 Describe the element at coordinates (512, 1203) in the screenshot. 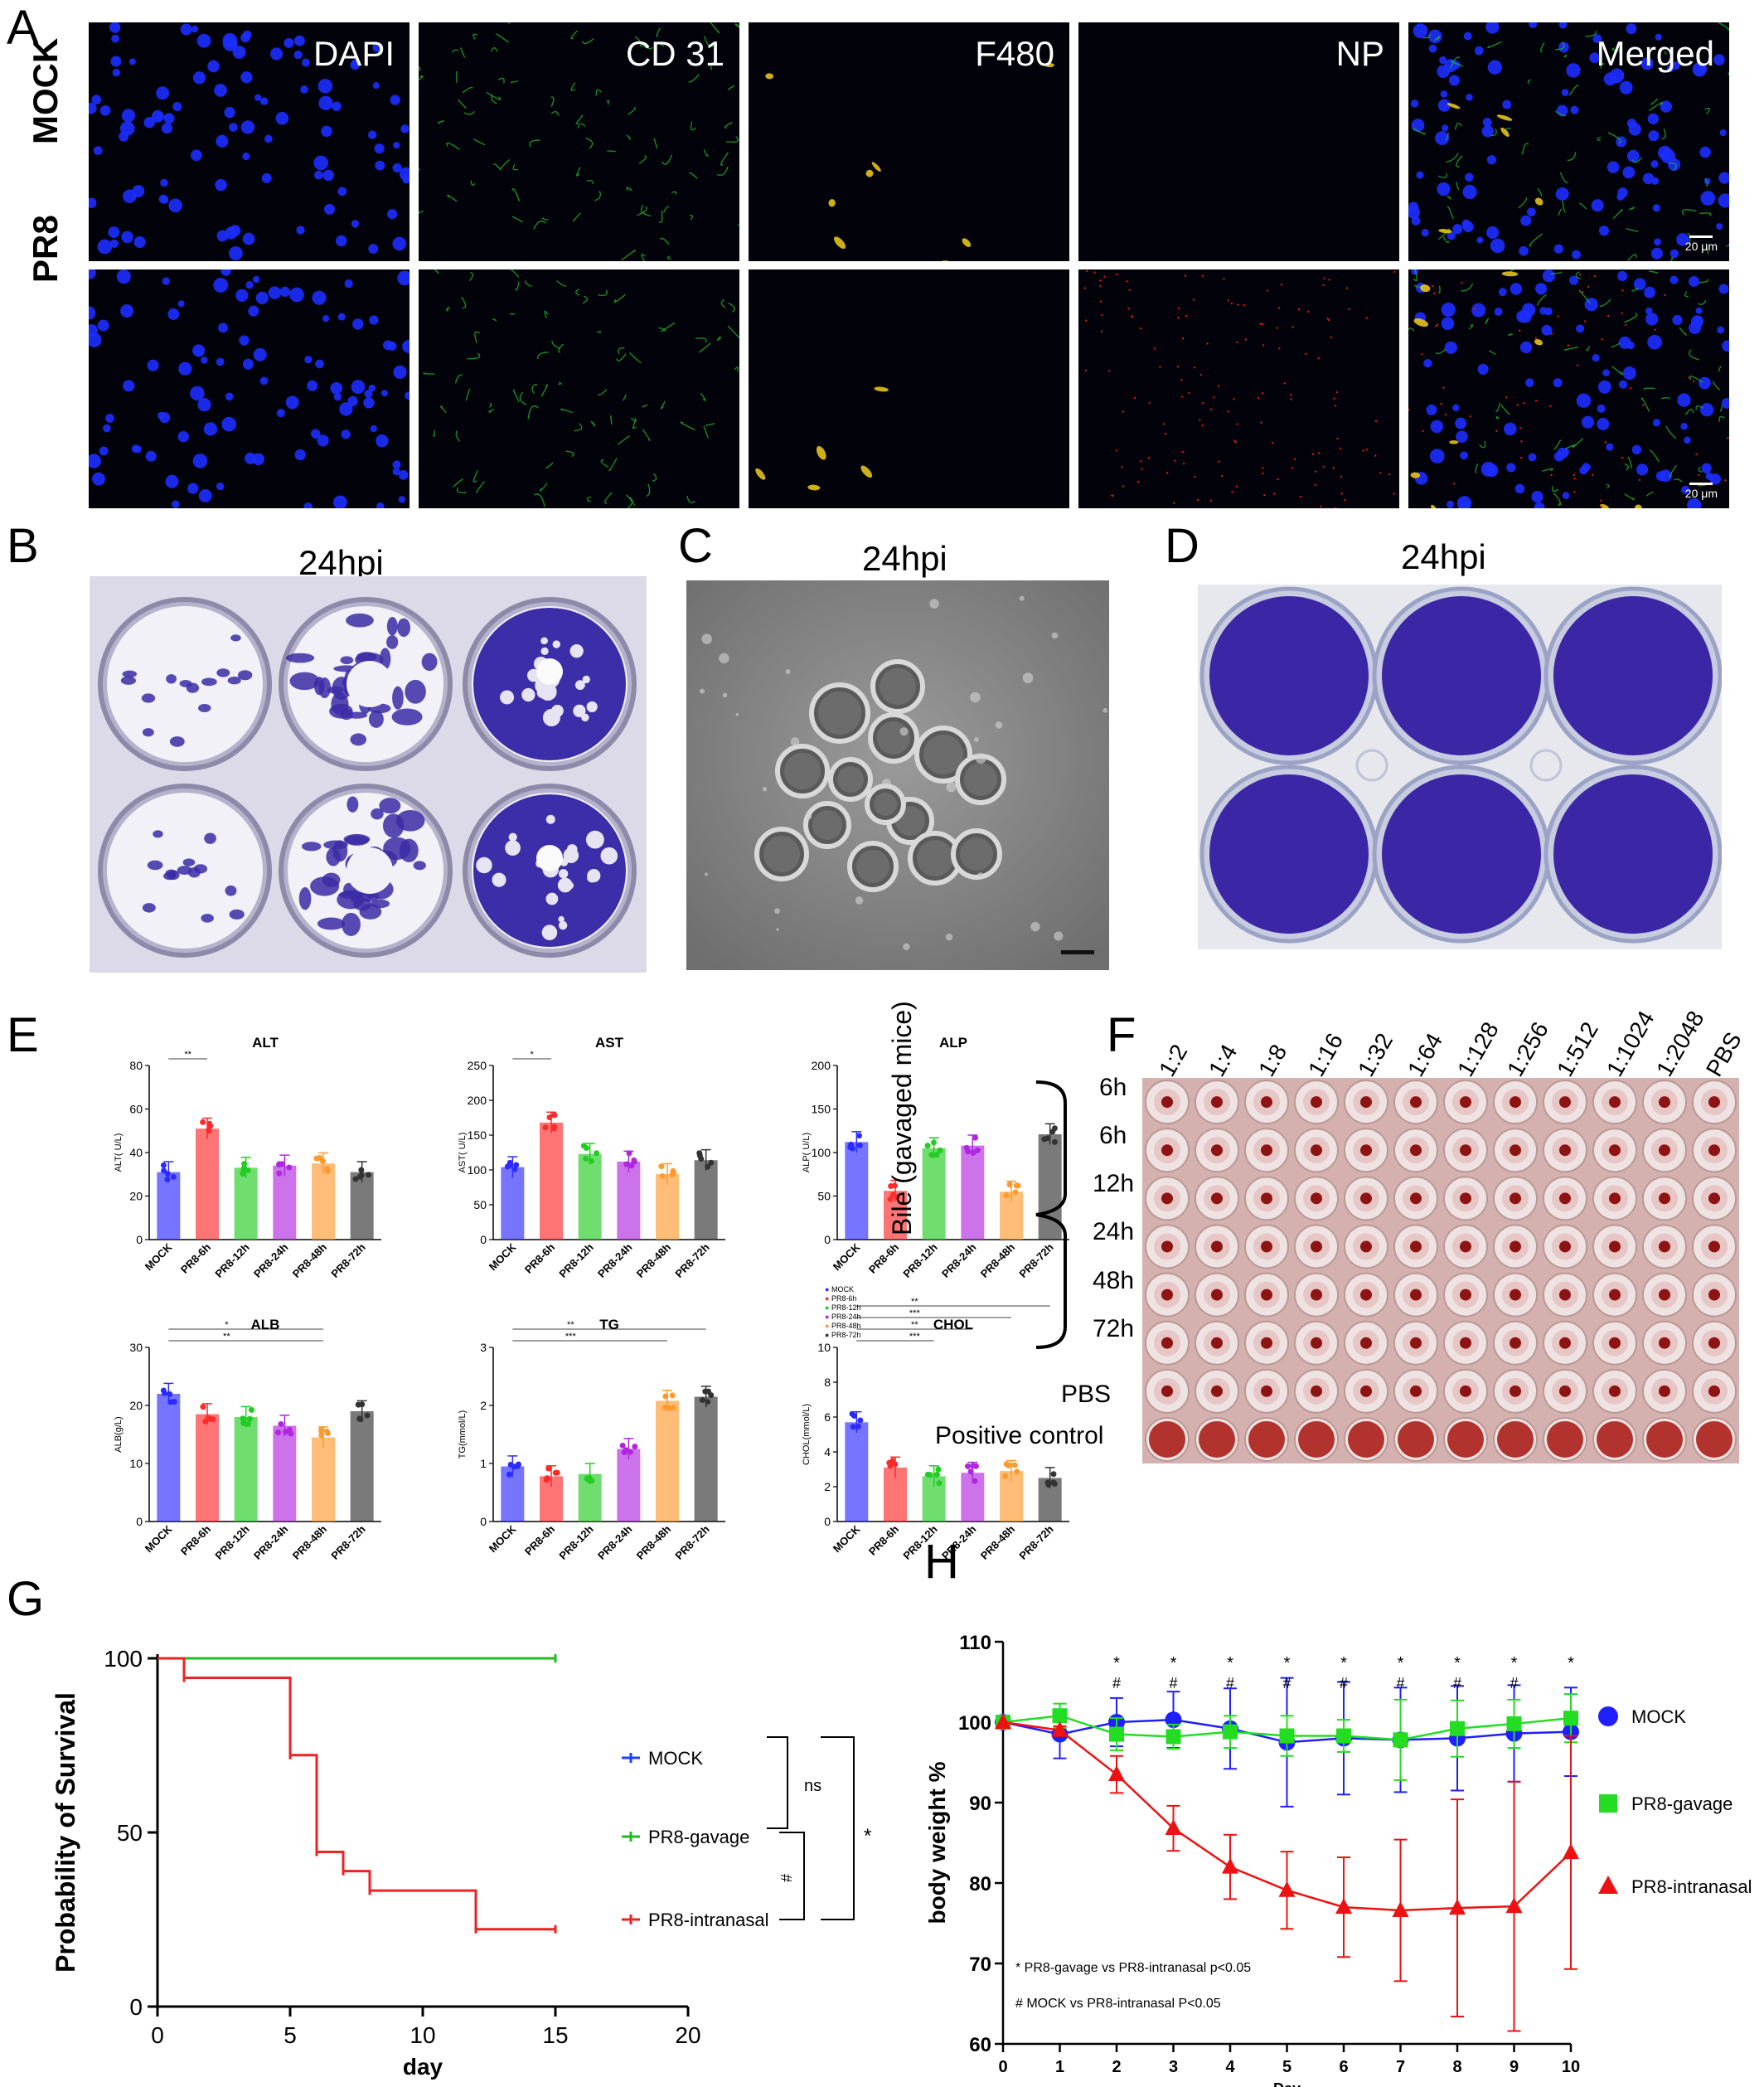

I see `bar` at that location.